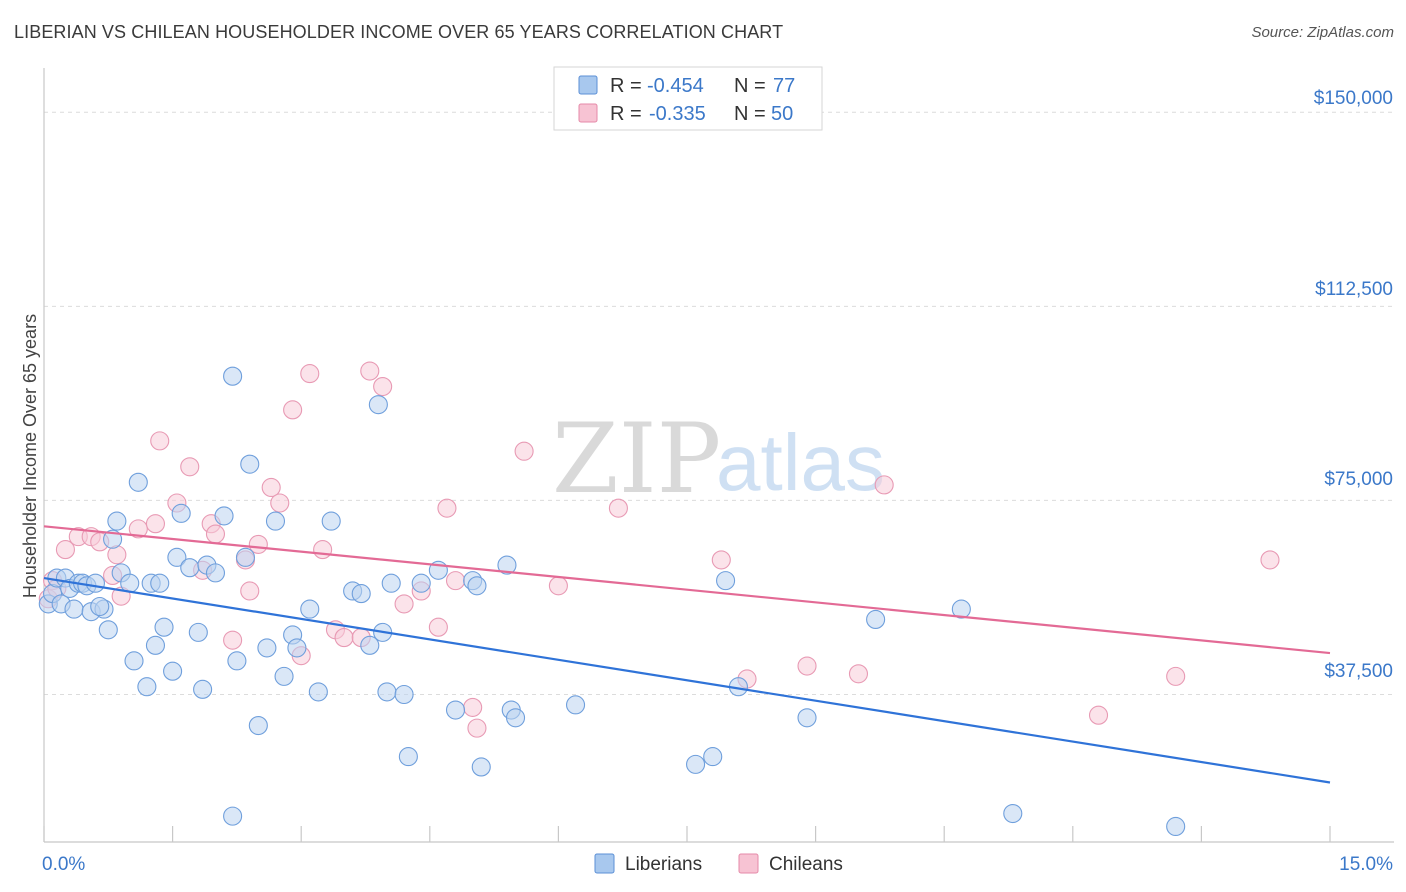  I want to click on watermark-atlas: atlas, so click(800, 462).